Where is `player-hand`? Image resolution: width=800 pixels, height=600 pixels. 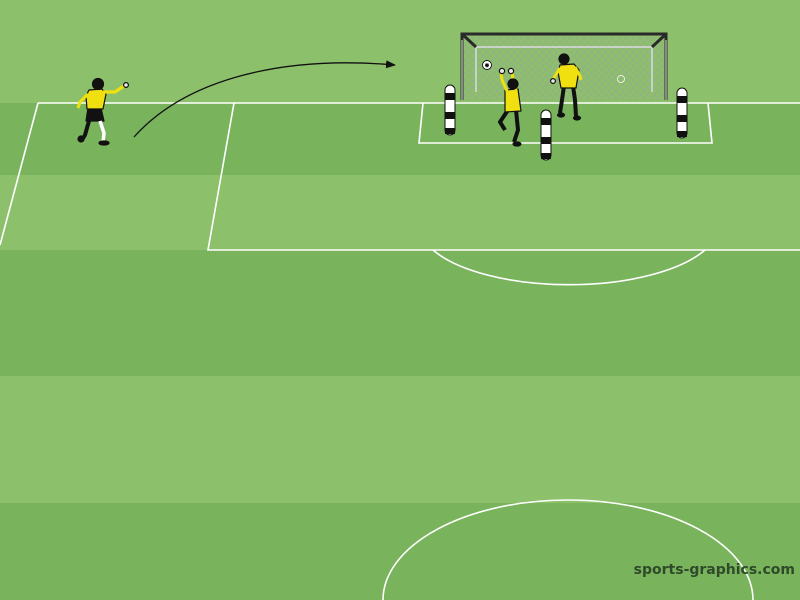 player-hand is located at coordinates (125, 84).